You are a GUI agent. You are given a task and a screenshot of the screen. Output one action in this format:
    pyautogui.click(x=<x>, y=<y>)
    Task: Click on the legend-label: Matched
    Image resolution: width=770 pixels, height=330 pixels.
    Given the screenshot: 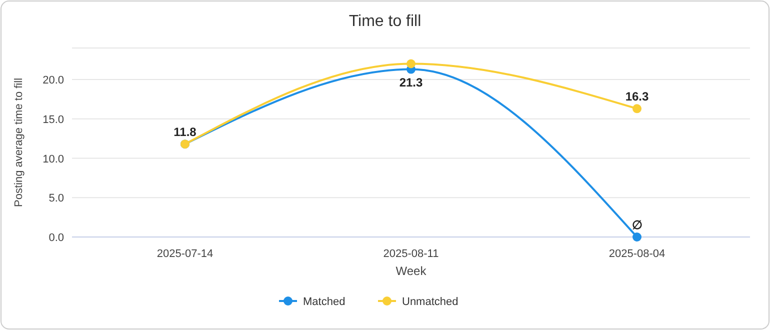 What is the action you would take?
    pyautogui.click(x=324, y=302)
    